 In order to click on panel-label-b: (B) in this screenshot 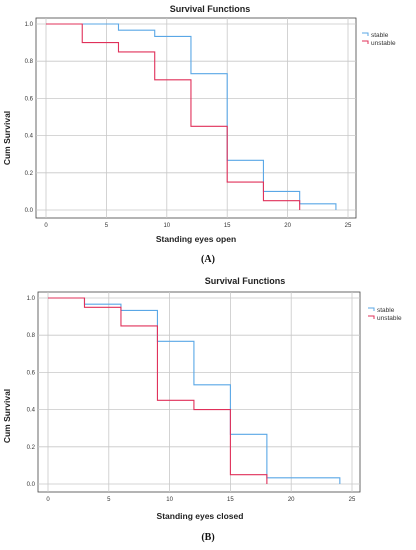, I will do `click(207, 537)`.